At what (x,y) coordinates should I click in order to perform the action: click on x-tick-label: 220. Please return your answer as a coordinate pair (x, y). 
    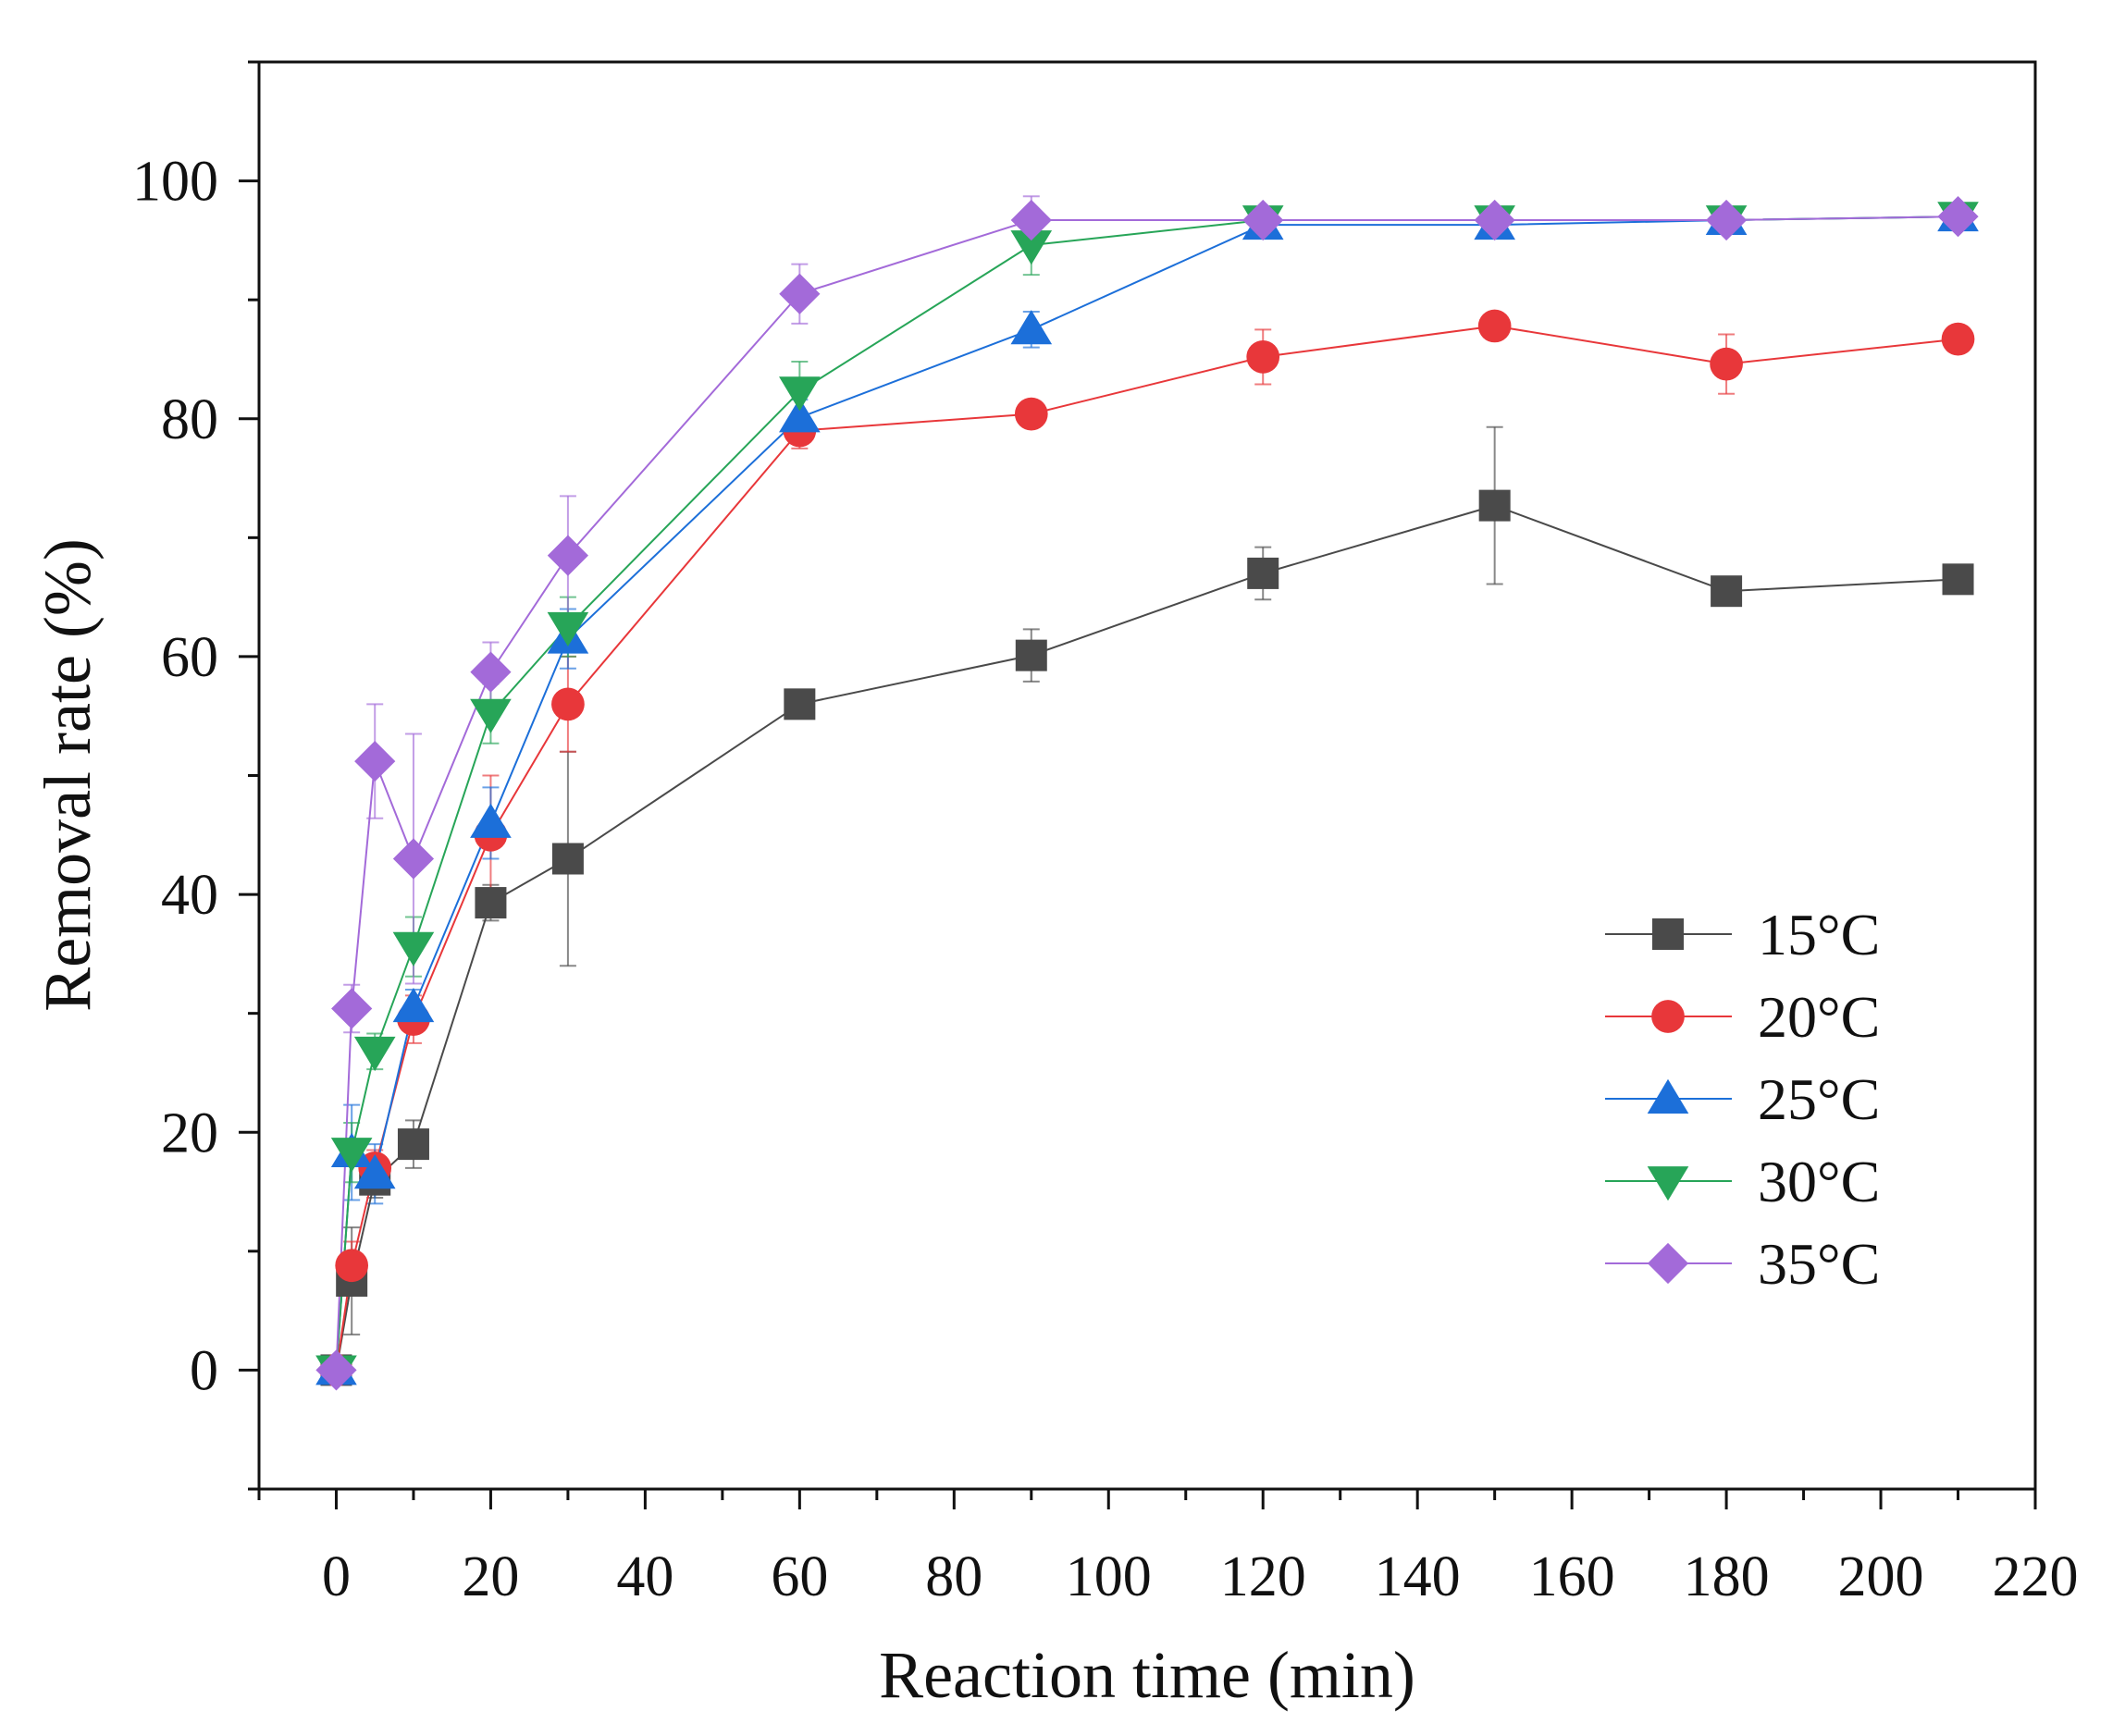
    Looking at the image, I should click on (2036, 1576).